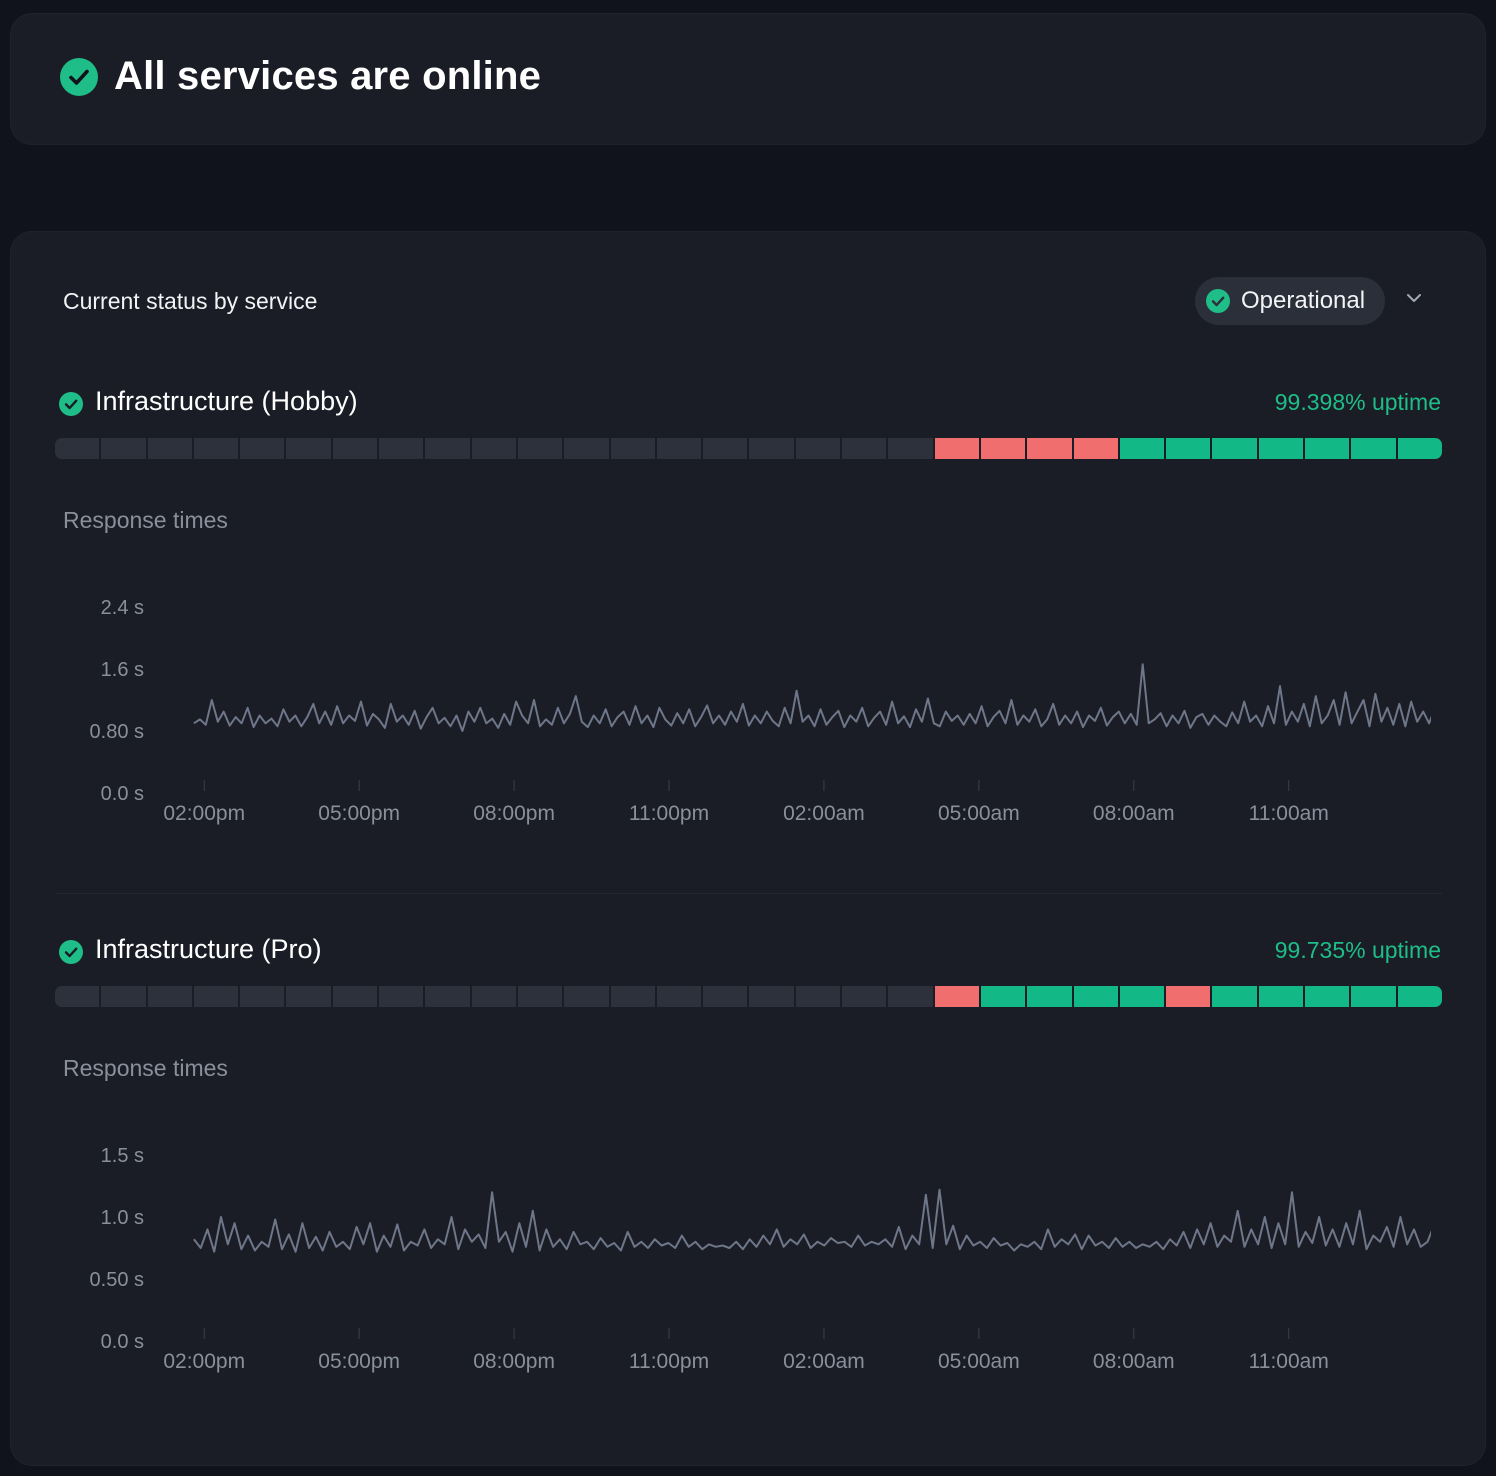 The width and height of the screenshot is (1496, 1476). Describe the element at coordinates (190, 301) in the screenshot. I see `section-title: Current status by service` at that location.